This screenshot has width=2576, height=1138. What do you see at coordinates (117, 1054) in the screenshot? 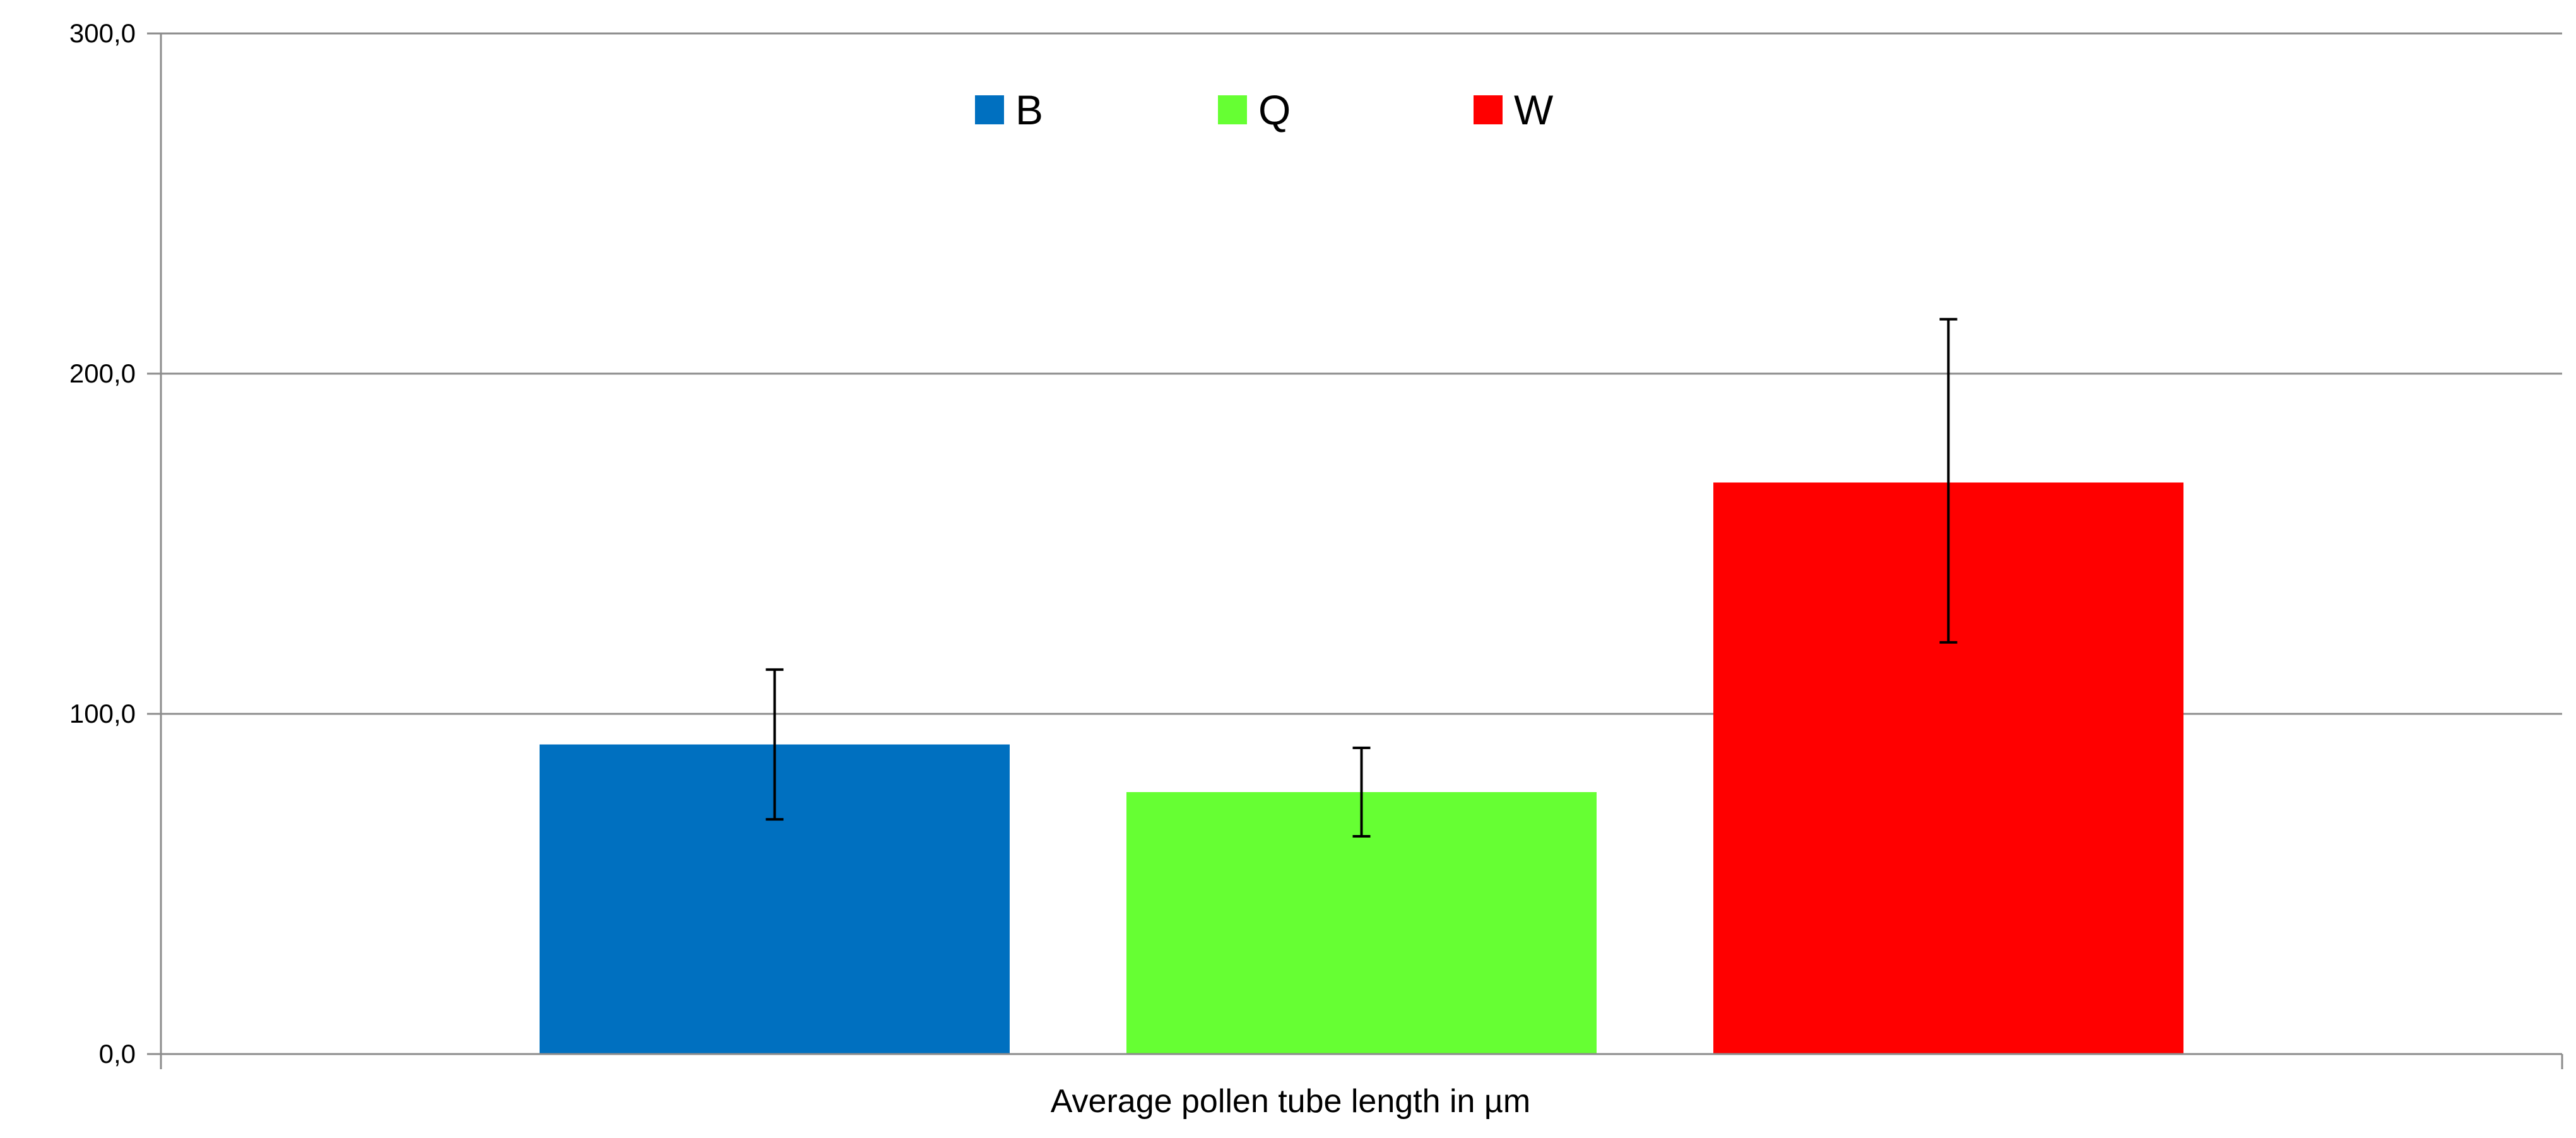
I see `y-tick-label: 0,0` at bounding box center [117, 1054].